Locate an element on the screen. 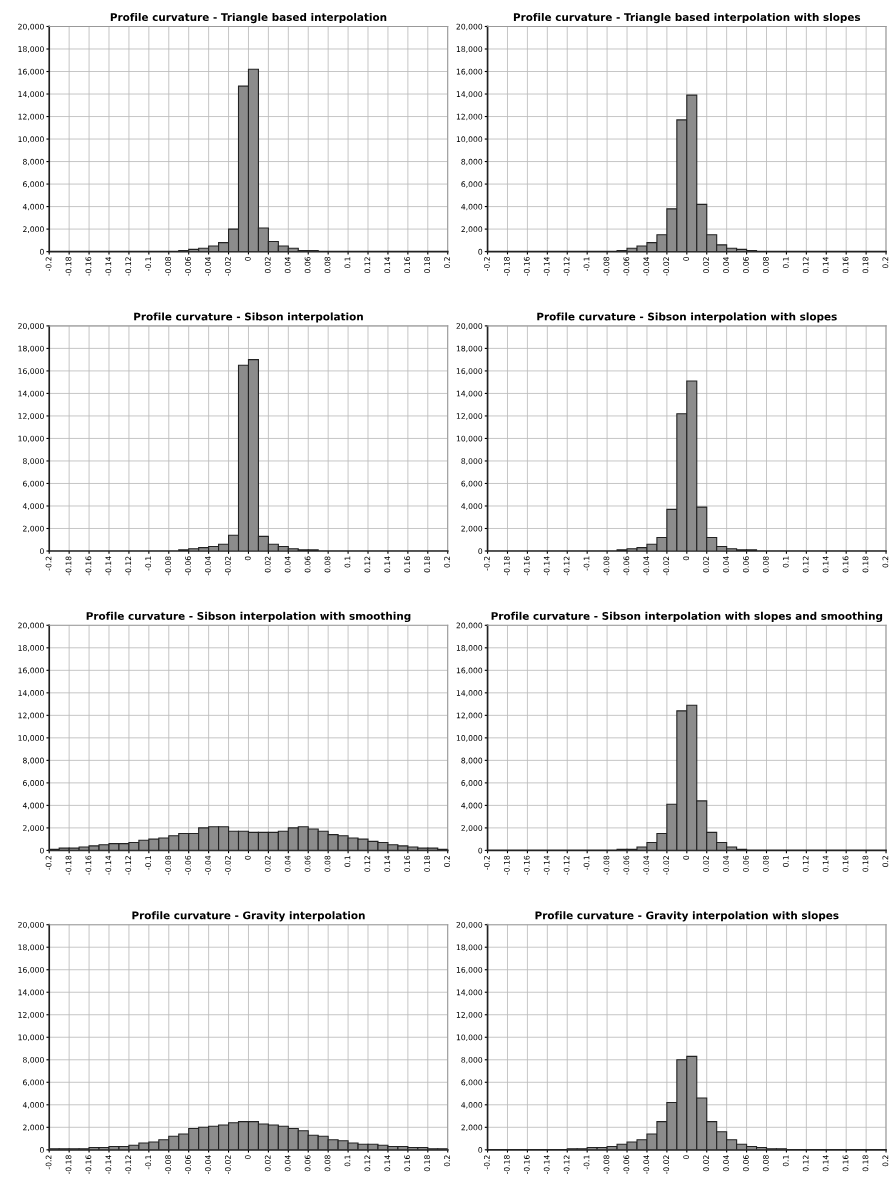  chart-title: Profile curvature - Sibson interpolation with smoothing is located at coordinates (248, 616).